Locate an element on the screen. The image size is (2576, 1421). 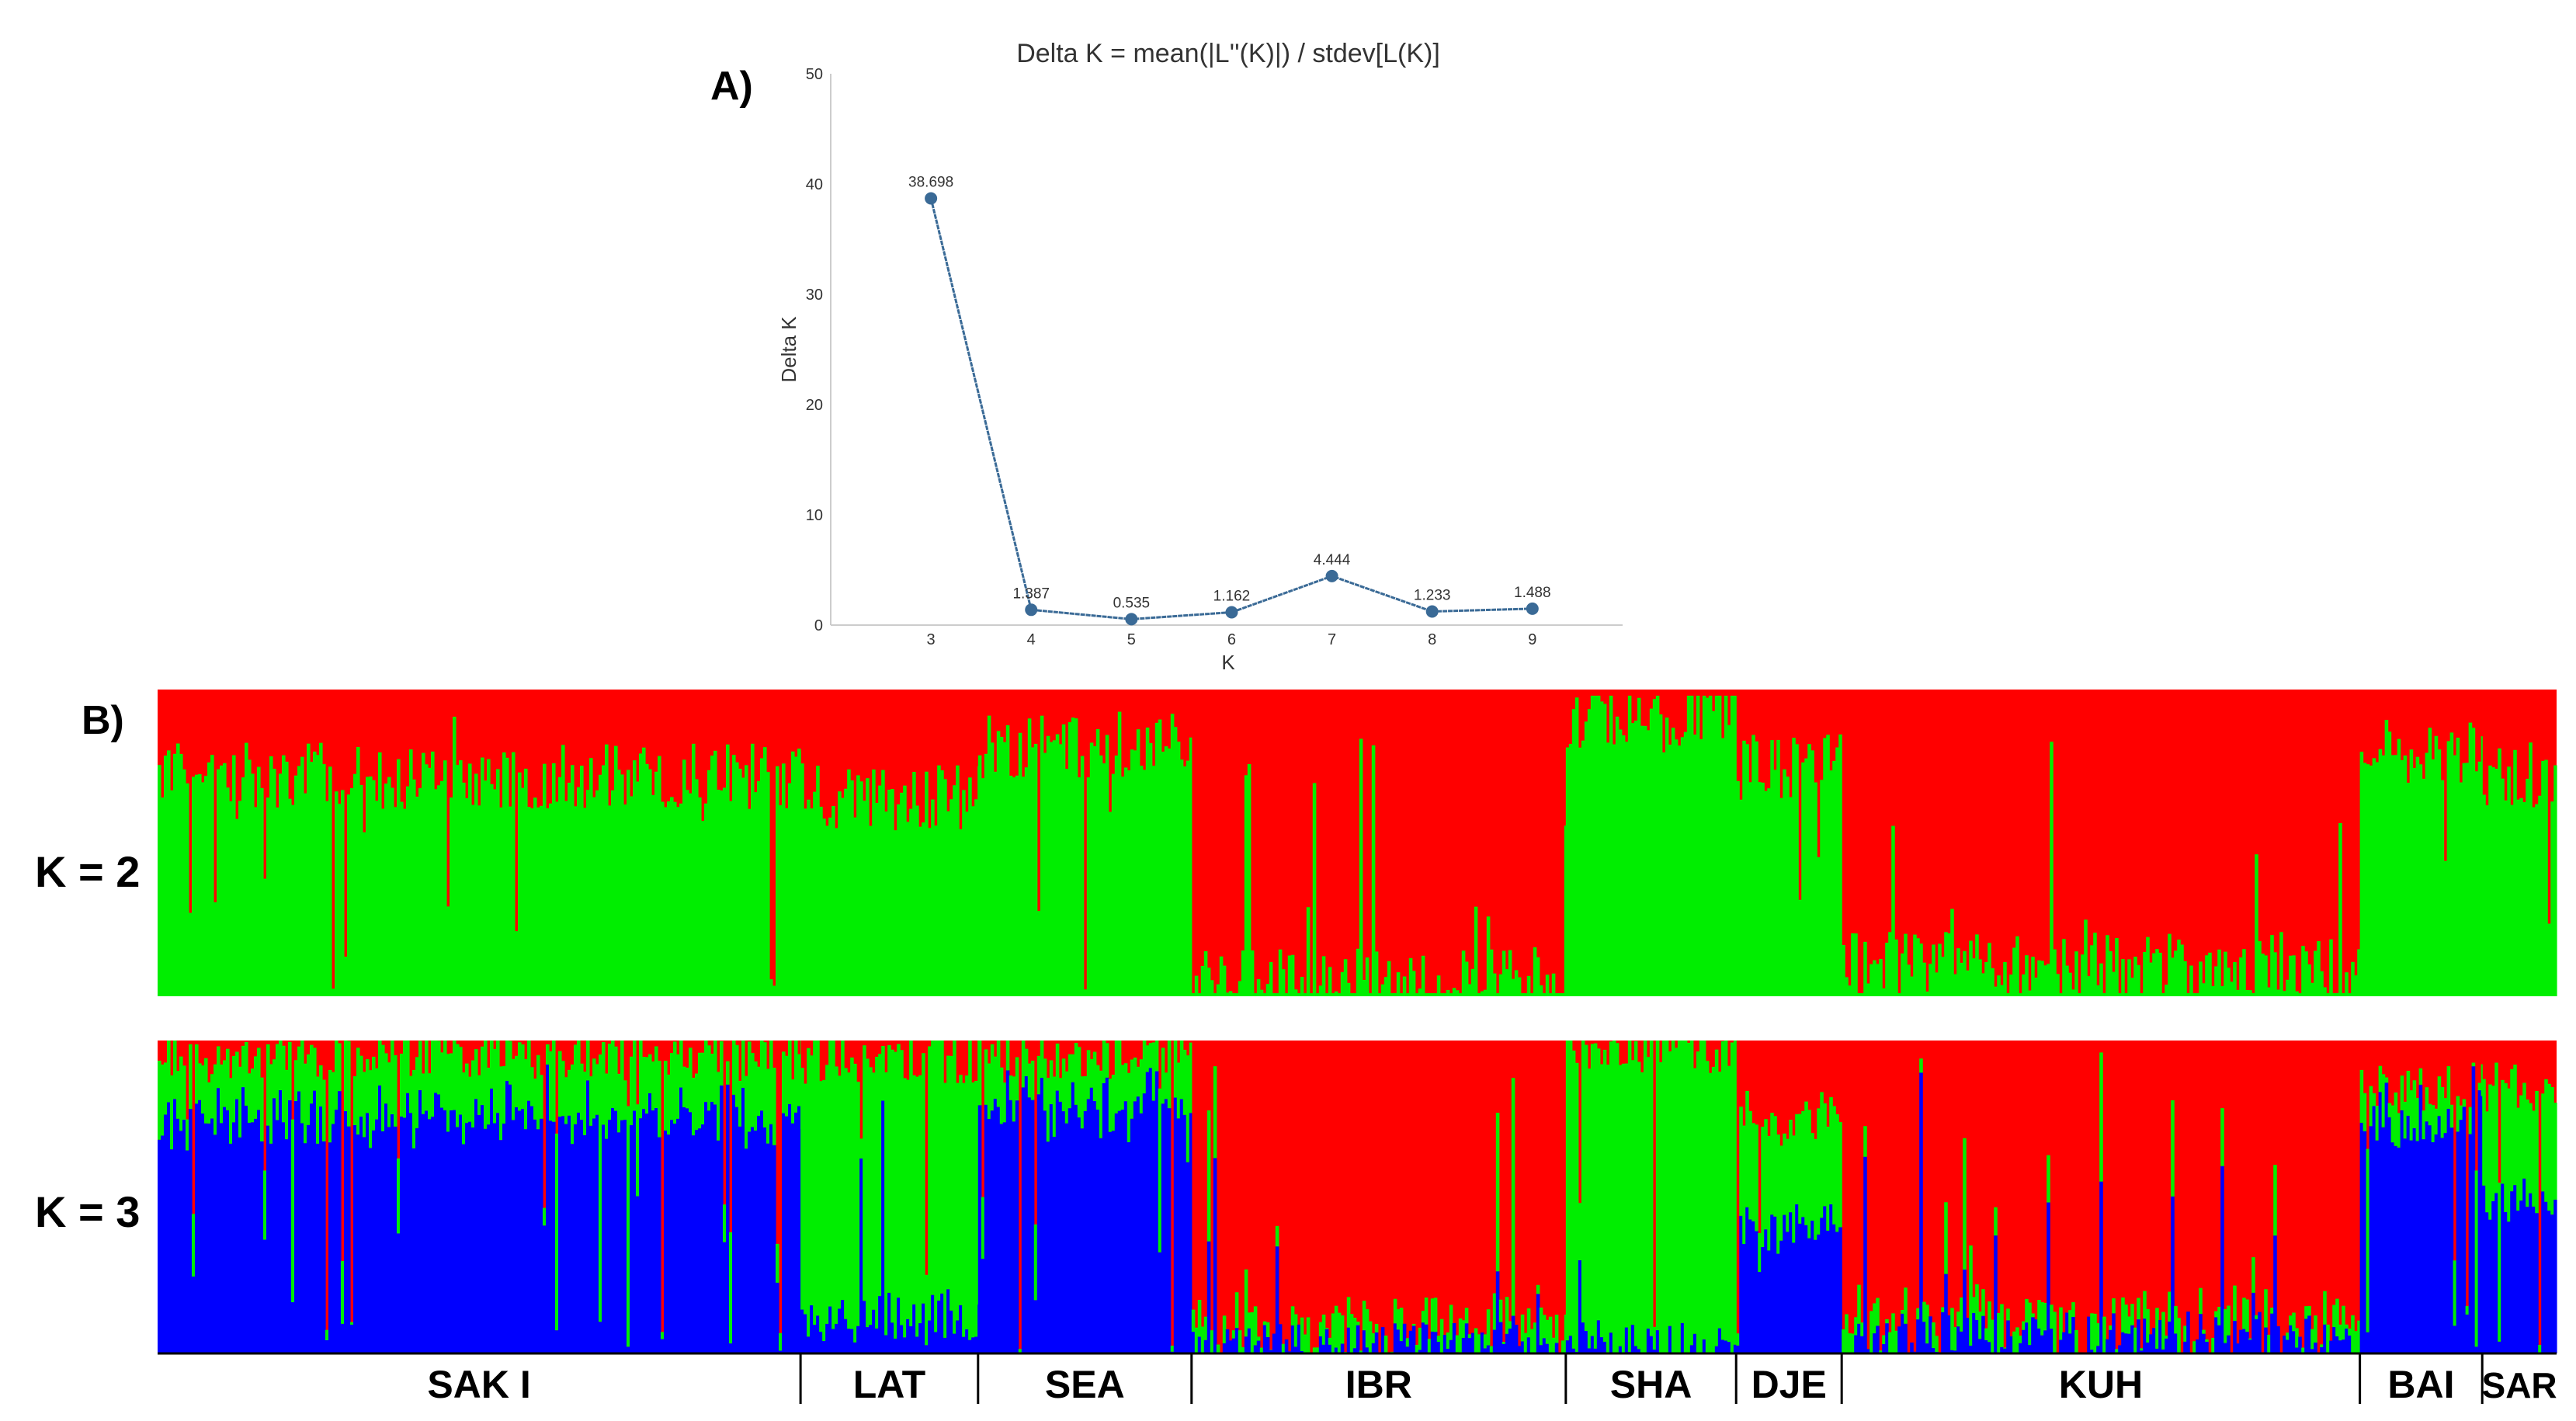
delta-k-point-label: 4.444 is located at coordinates (1332, 560).